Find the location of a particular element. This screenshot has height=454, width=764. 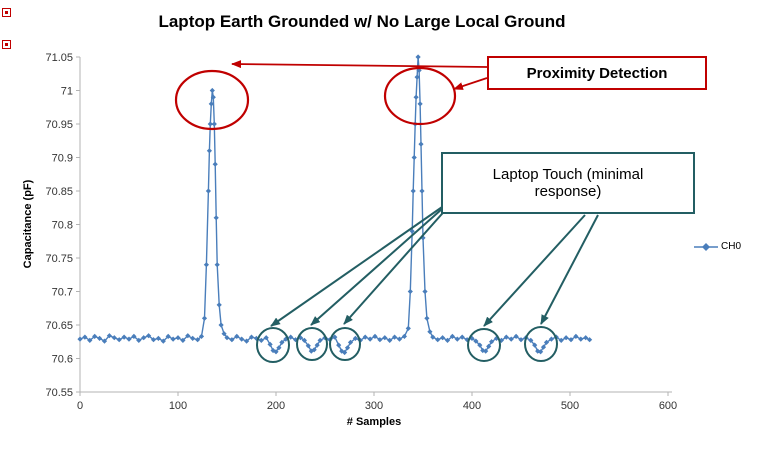

svg-text: 70.7 is located at coordinates (62, 293).